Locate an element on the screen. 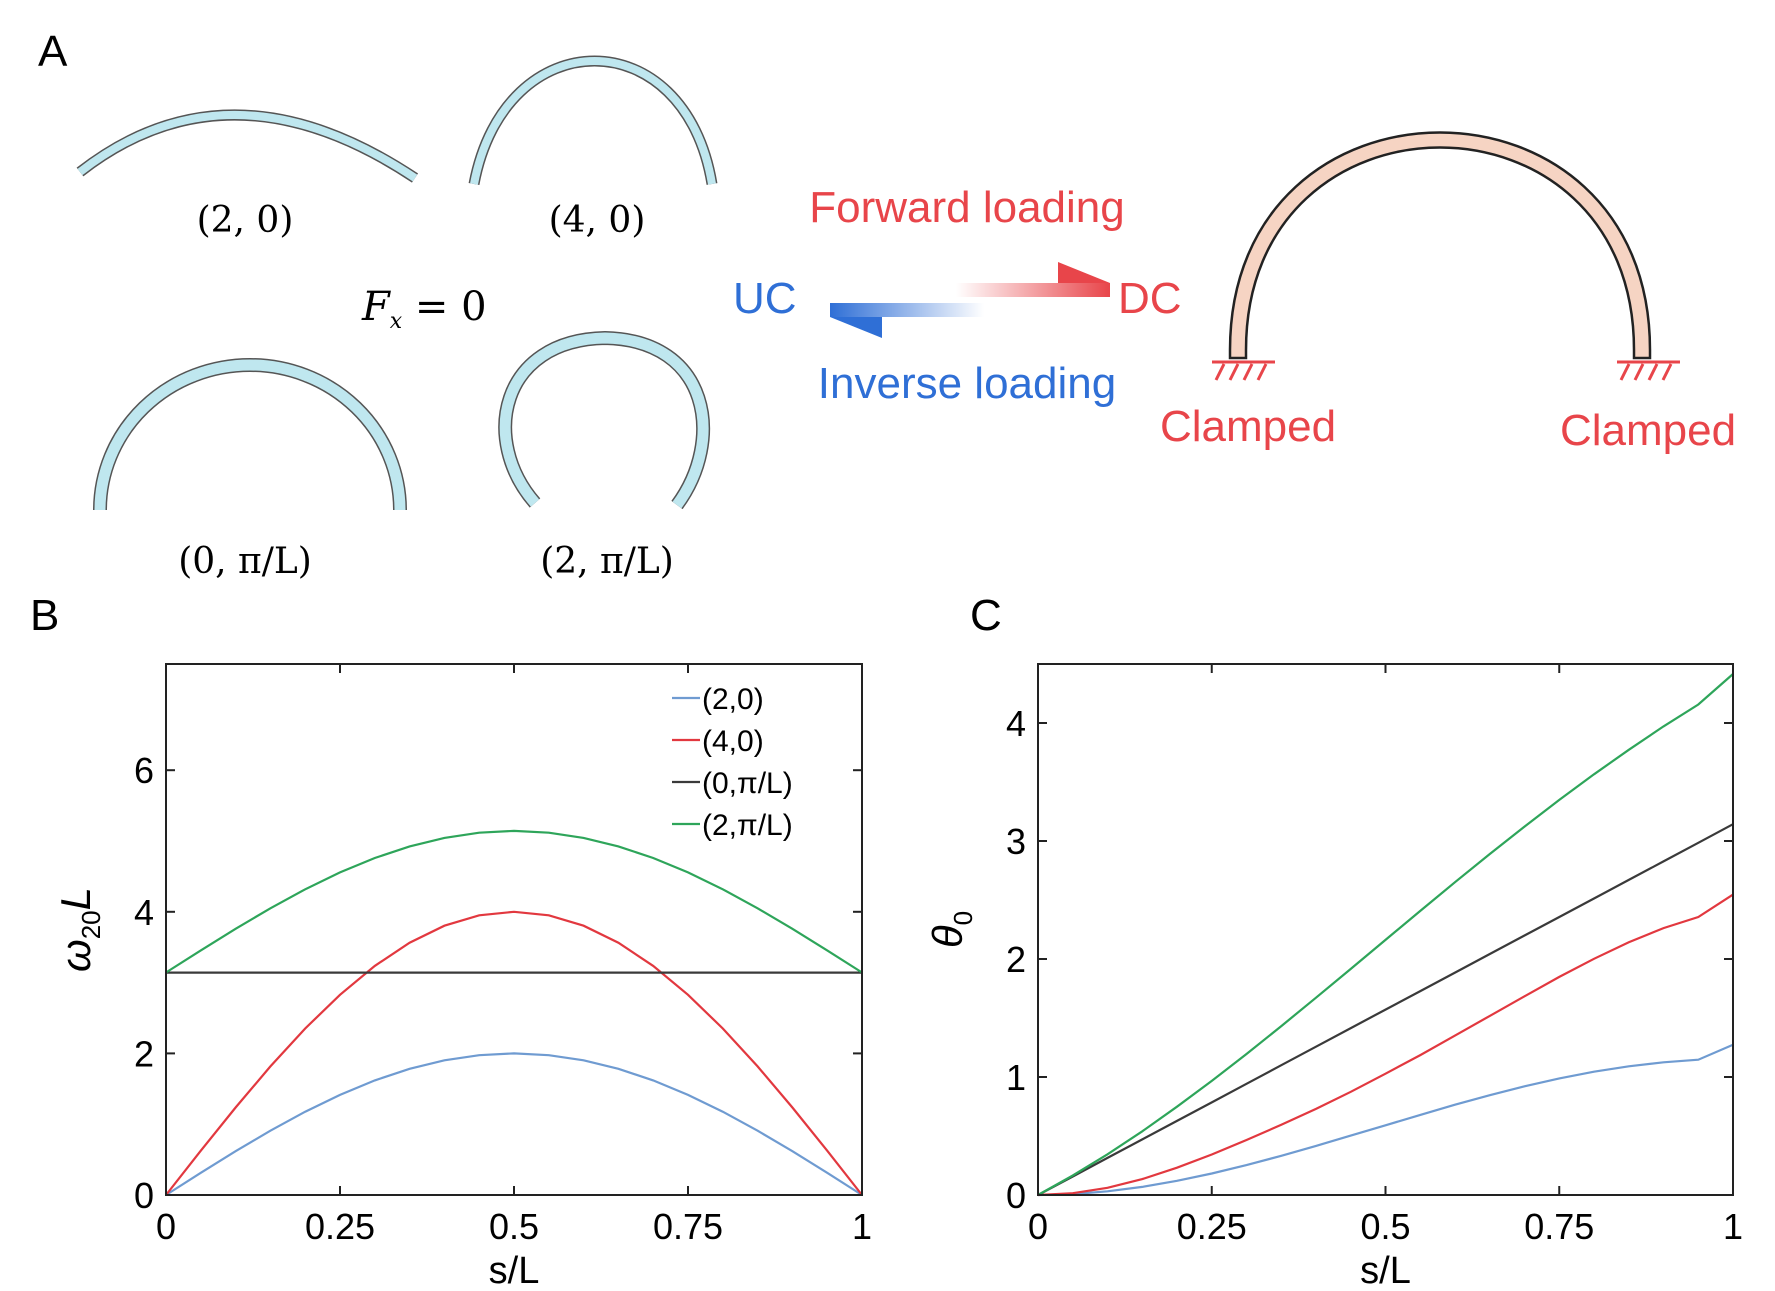  y-tick-label: 1 is located at coordinates (1016, 1077).